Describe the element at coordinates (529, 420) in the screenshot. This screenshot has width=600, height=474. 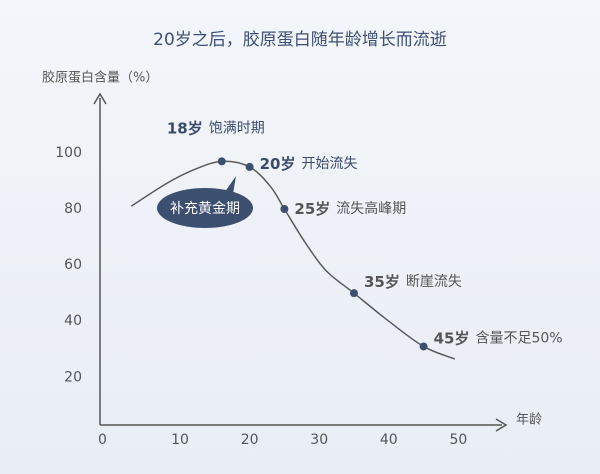
I see `x-axis-label: 年龄` at that location.